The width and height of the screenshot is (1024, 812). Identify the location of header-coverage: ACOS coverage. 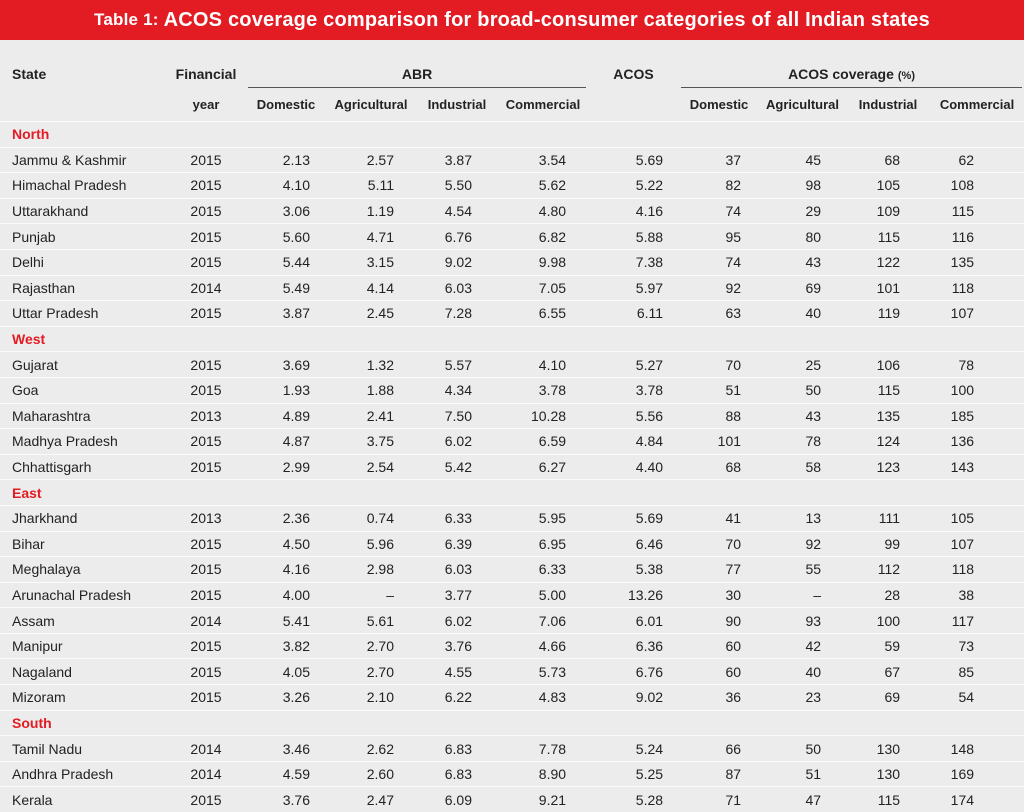
(841, 74).